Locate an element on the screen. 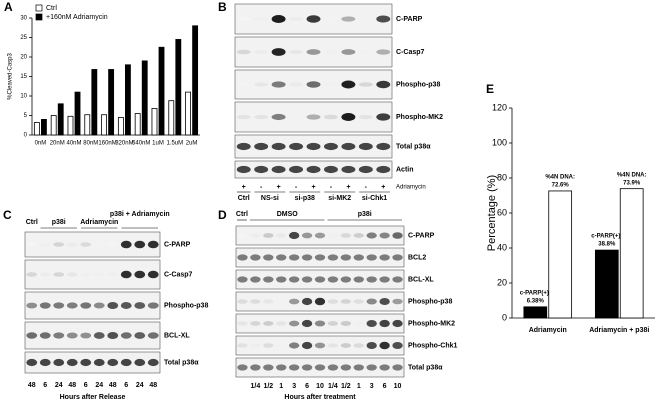 The width and height of the screenshot is (664, 405). y-tick-label: 30 is located at coordinates (23, 19).